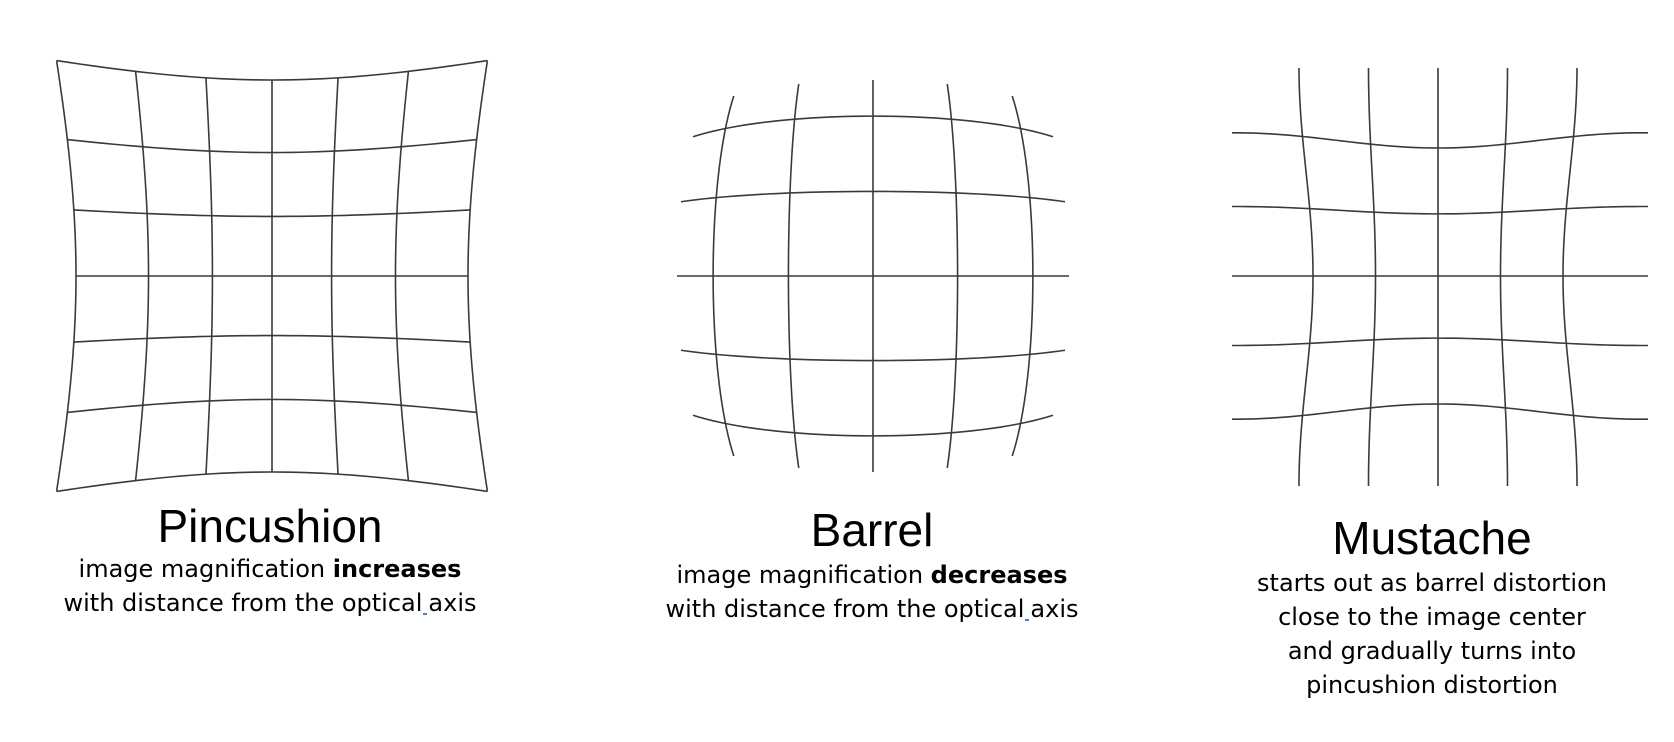 This screenshot has height=742, width=1674. I want to click on barrel-title: Barrel, so click(872, 530).